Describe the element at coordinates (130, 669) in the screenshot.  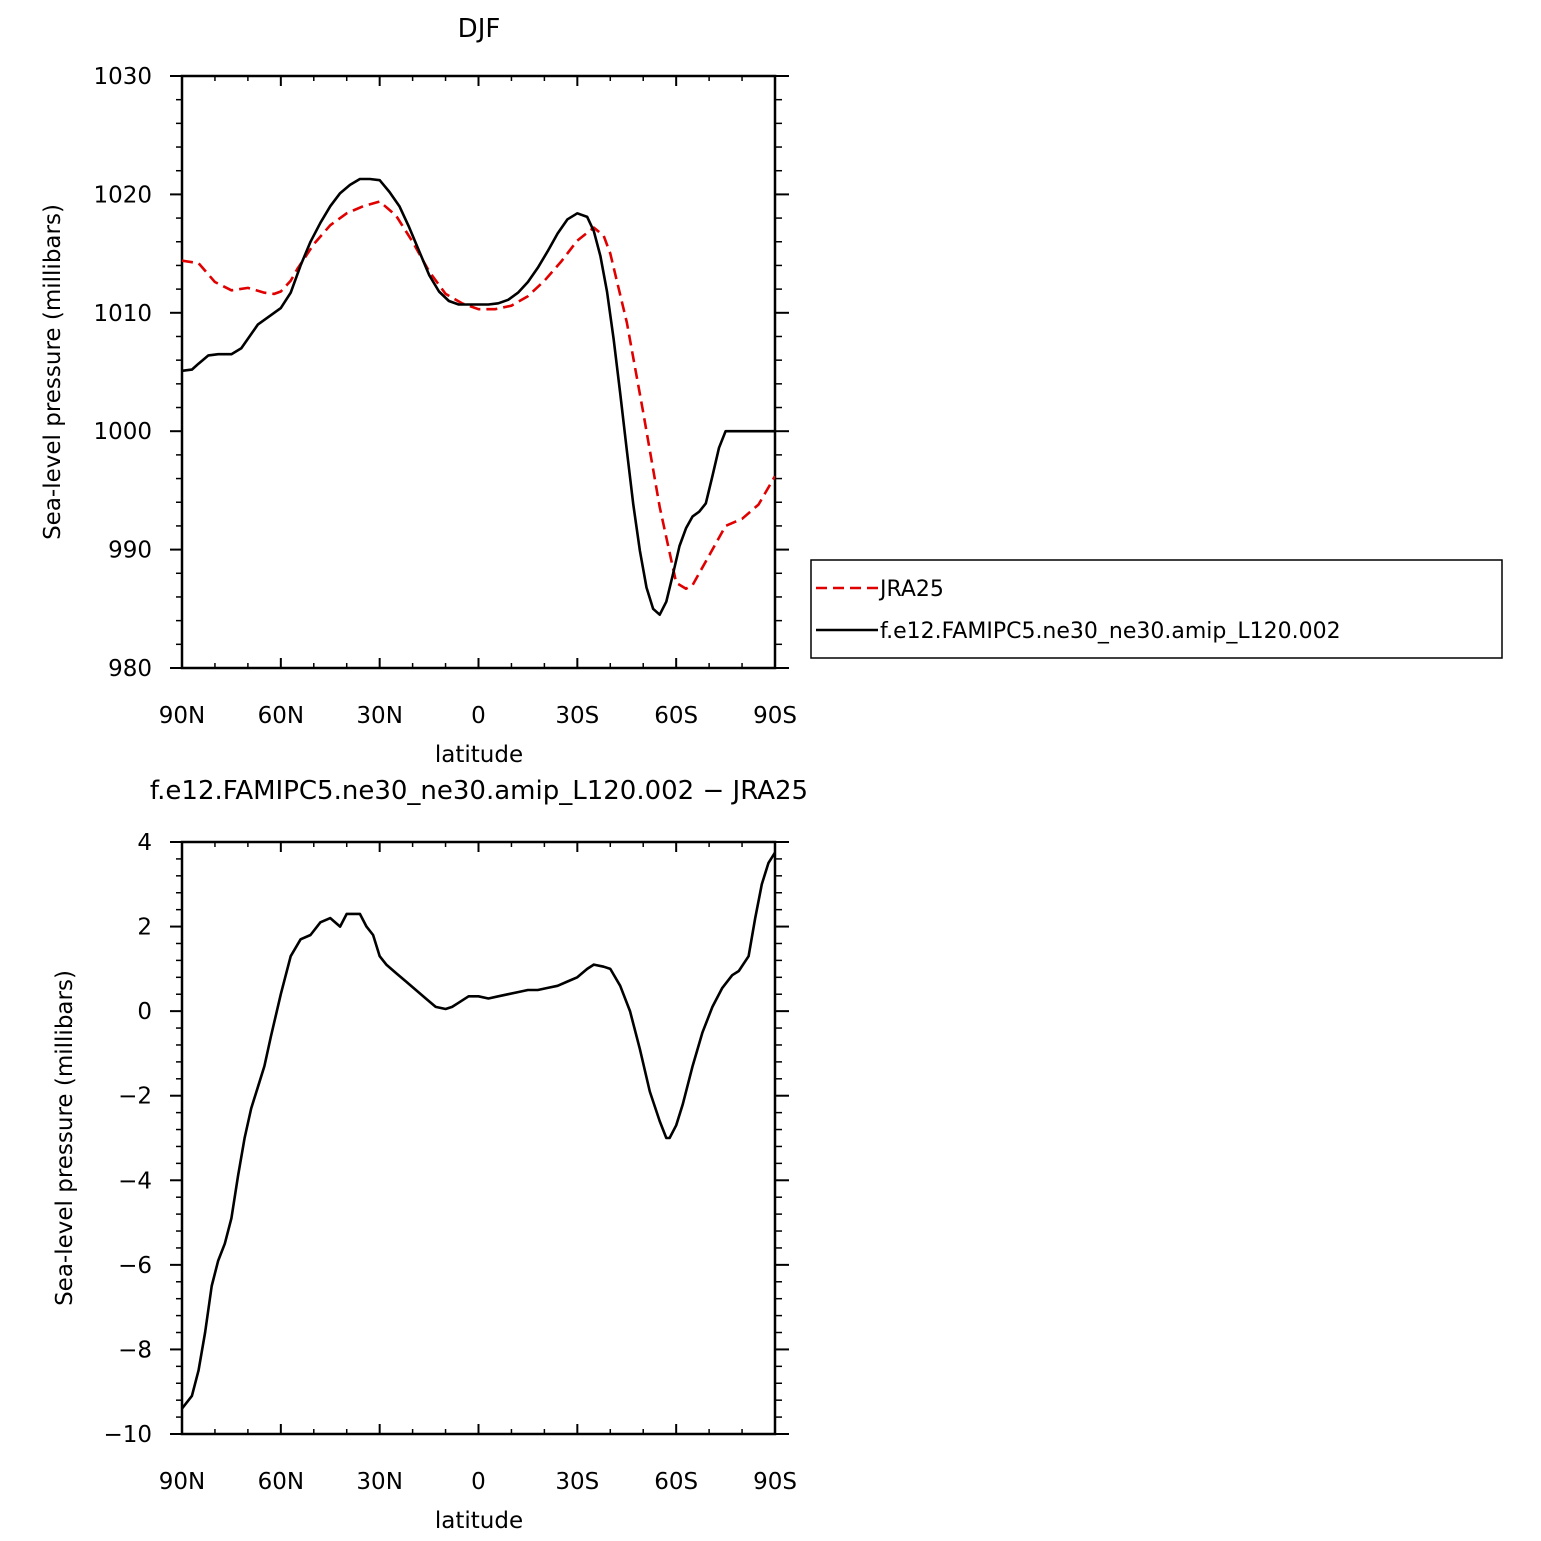
I see `top-ytick-label: 980` at that location.